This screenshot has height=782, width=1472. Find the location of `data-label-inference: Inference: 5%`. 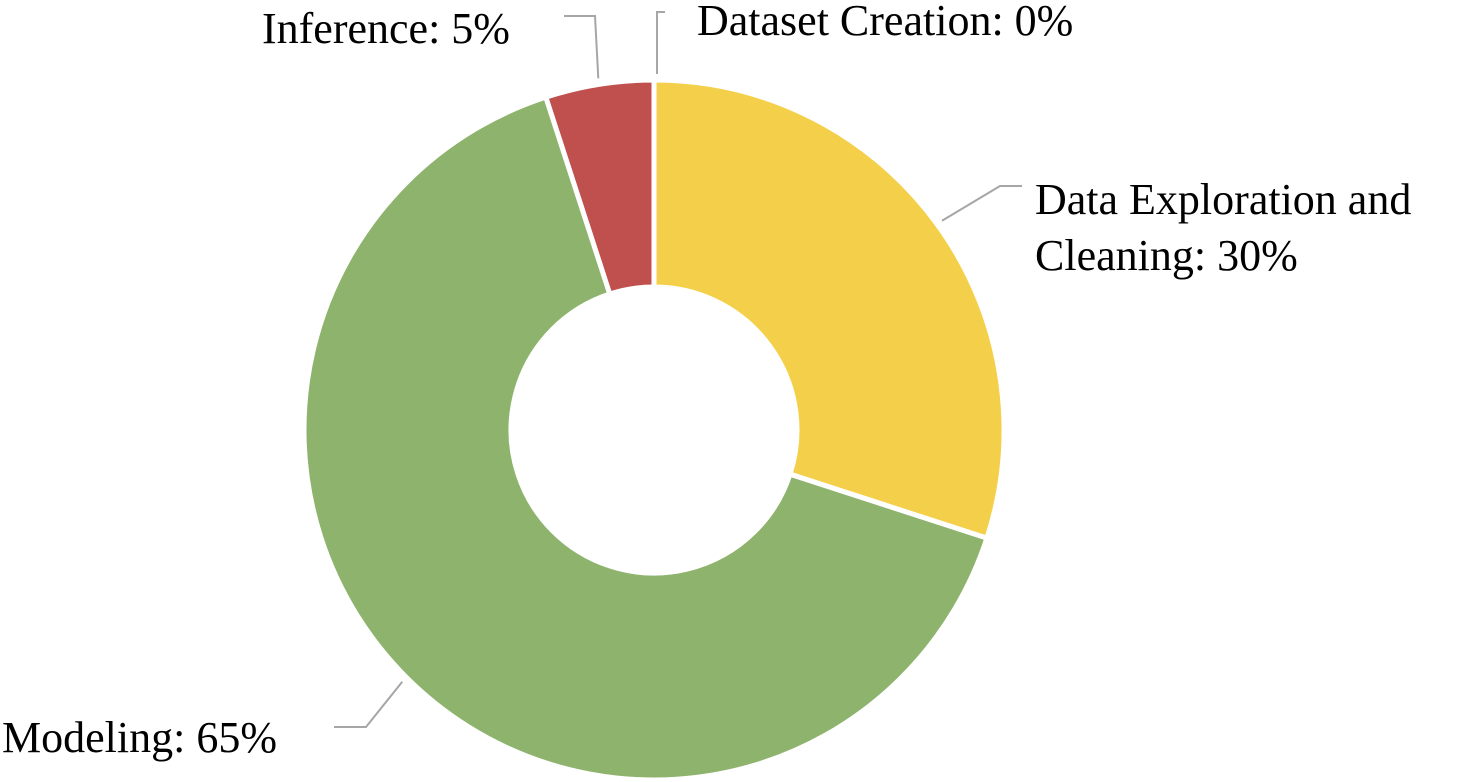

data-label-inference: Inference: 5% is located at coordinates (386, 28).